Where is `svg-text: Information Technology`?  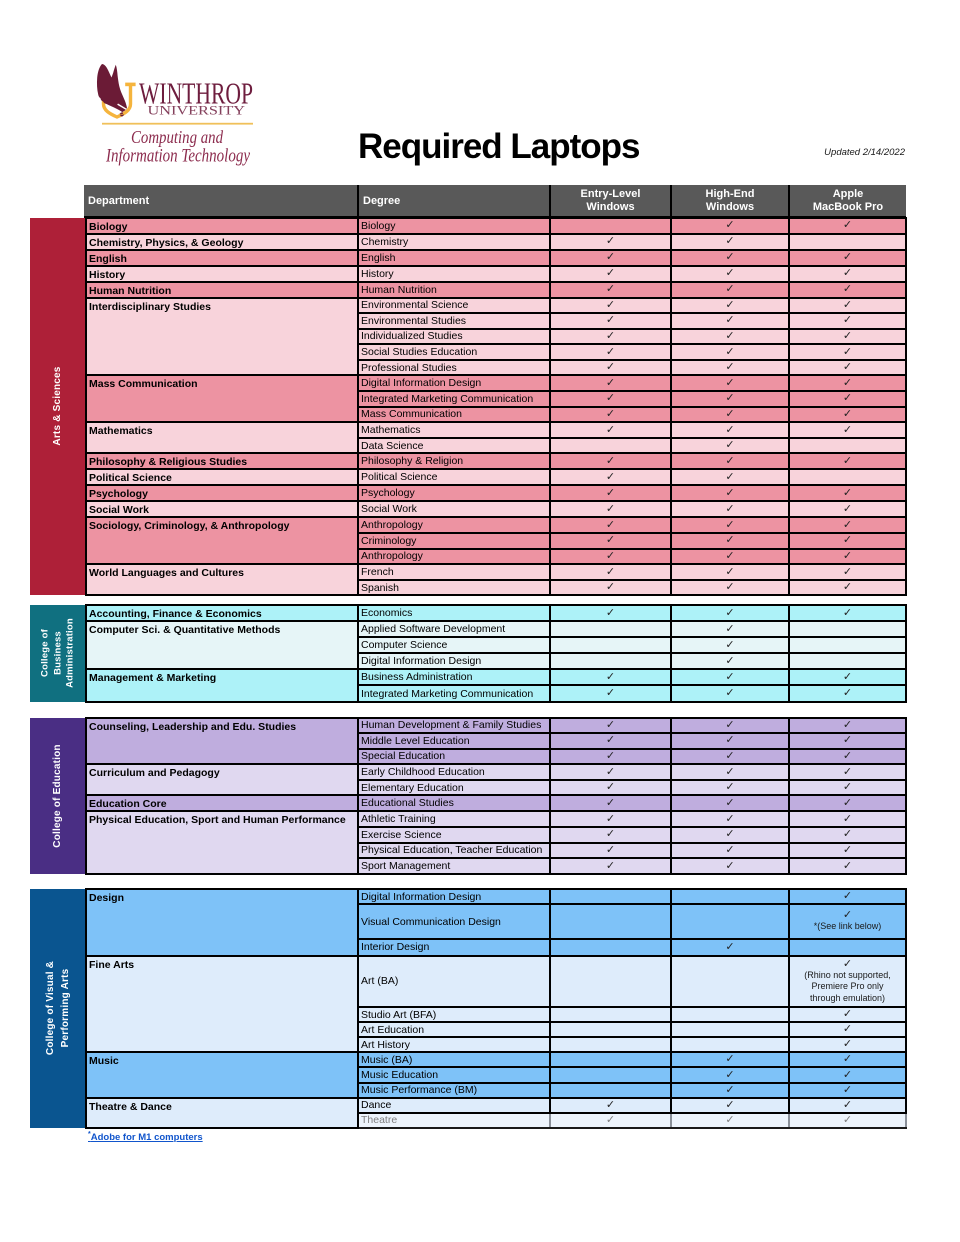 svg-text: Information Technology is located at coordinates (177, 156).